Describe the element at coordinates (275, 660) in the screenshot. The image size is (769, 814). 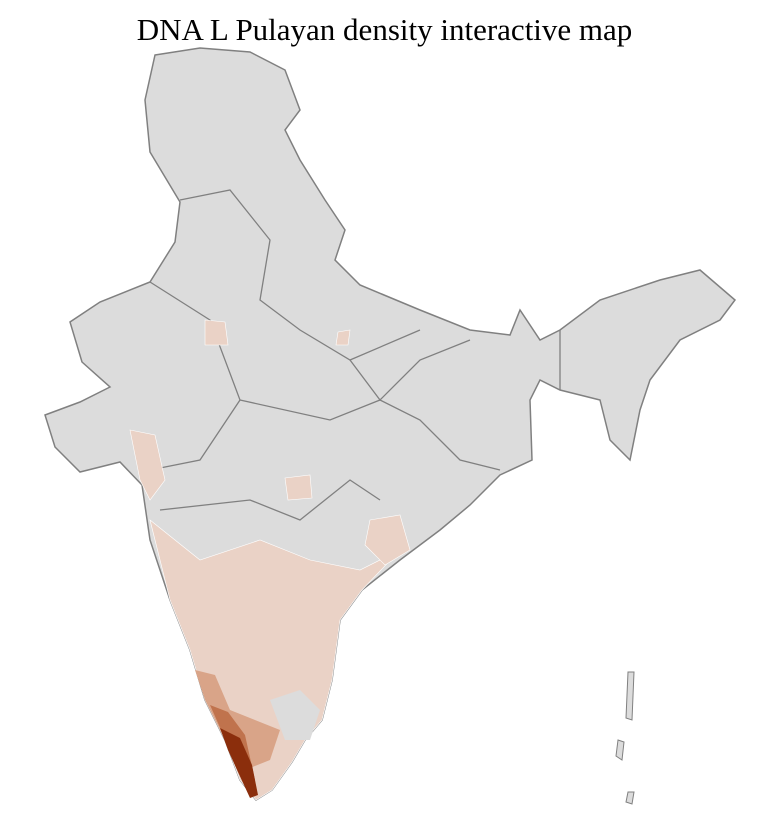
I see `region-low-south` at that location.